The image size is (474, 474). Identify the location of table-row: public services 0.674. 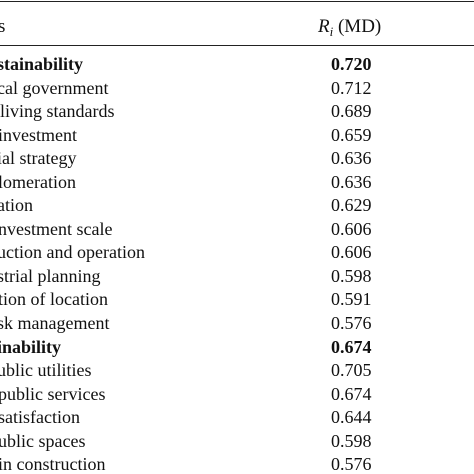
(237, 395).